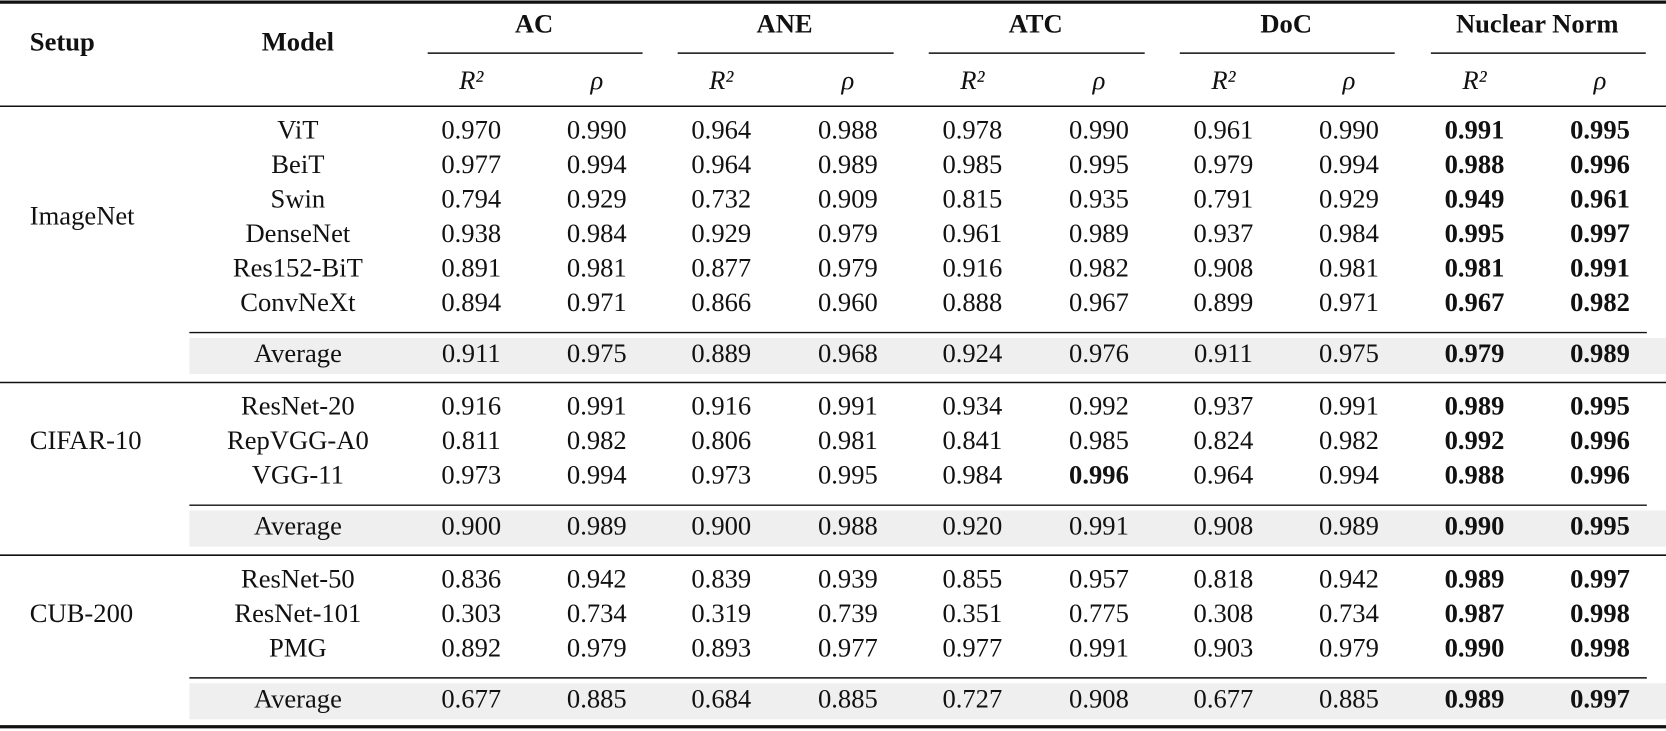 The height and width of the screenshot is (731, 1666). What do you see at coordinates (471, 613) in the screenshot?
I see `cell-value: 0.303` at bounding box center [471, 613].